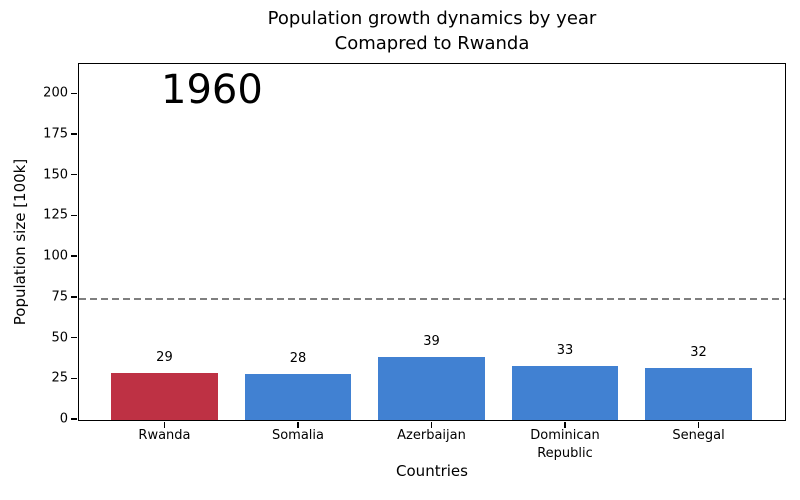  I want to click on y-tick-label: 0, so click(63, 419).